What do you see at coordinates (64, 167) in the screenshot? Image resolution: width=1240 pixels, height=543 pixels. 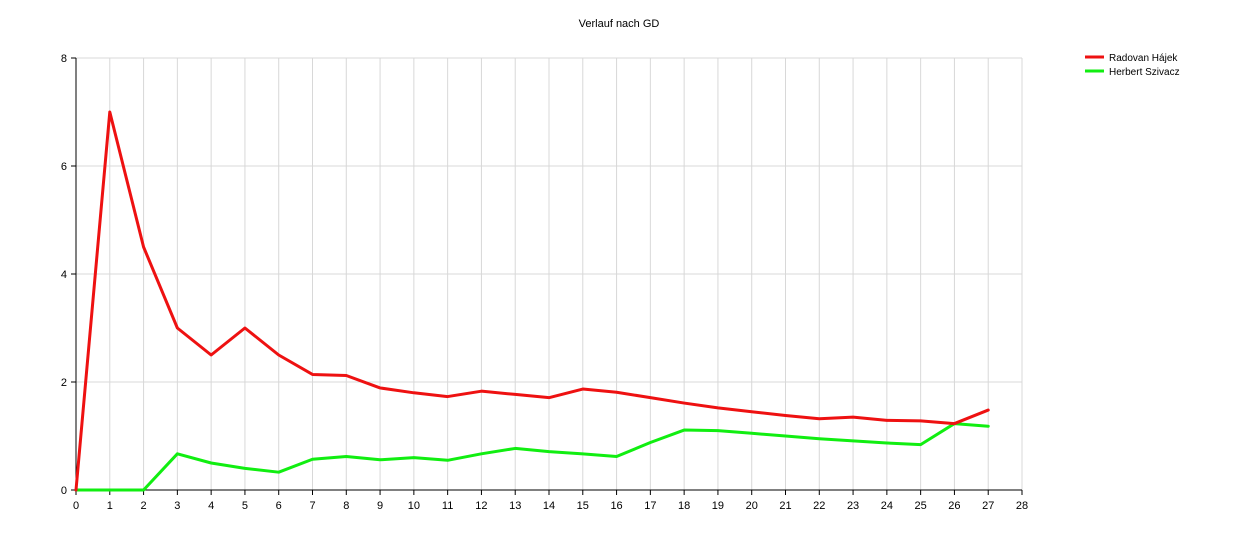 I see `y-tick-label: 6` at bounding box center [64, 167].